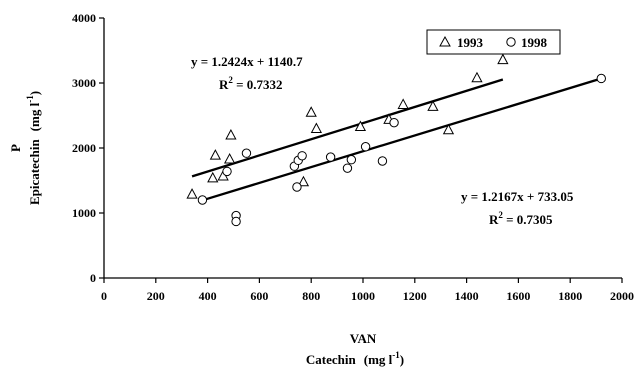  Describe the element at coordinates (259, 296) in the screenshot. I see `x-tick-label: 600` at that location.